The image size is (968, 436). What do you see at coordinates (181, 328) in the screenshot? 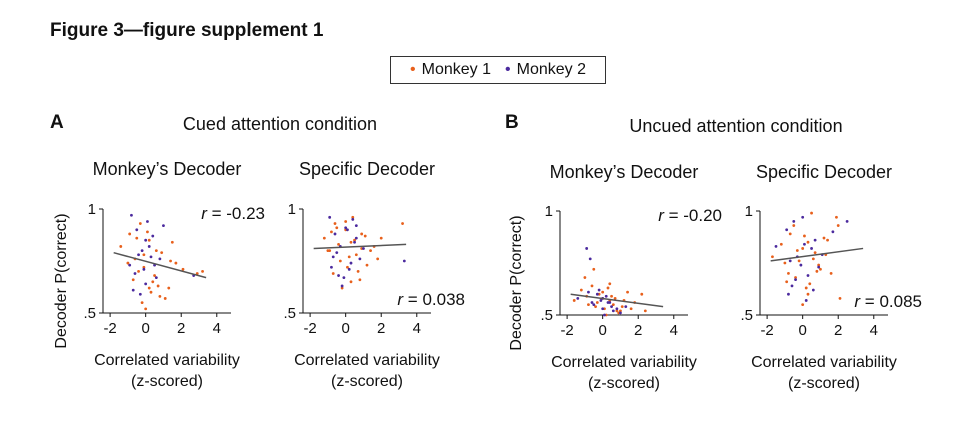
I see `chart1-xtick-label: 2` at bounding box center [181, 328].